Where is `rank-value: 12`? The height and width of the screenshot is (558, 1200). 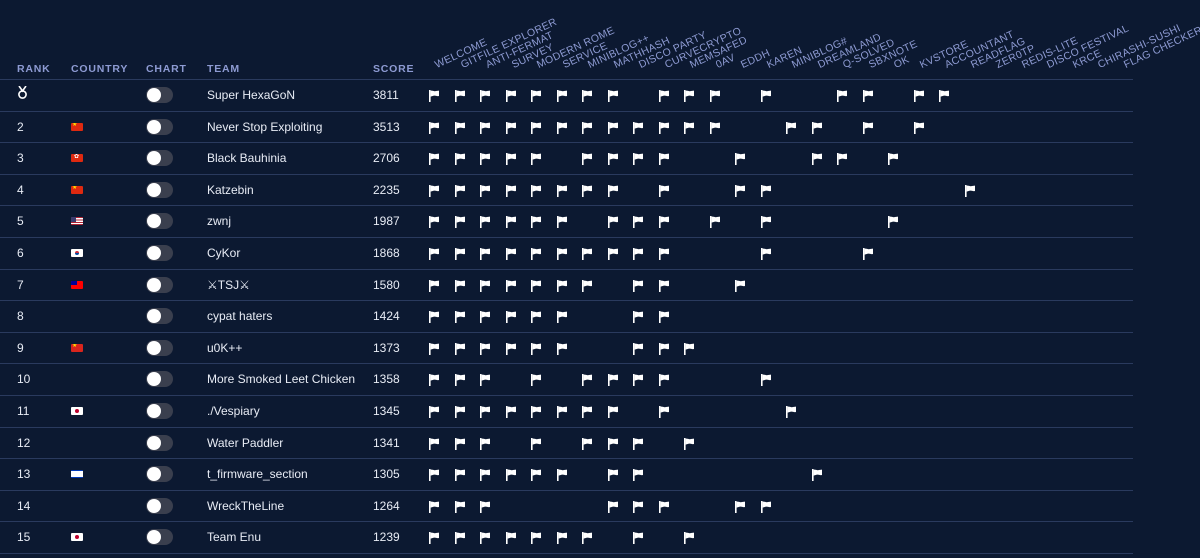 rank-value: 12 is located at coordinates (24, 442).